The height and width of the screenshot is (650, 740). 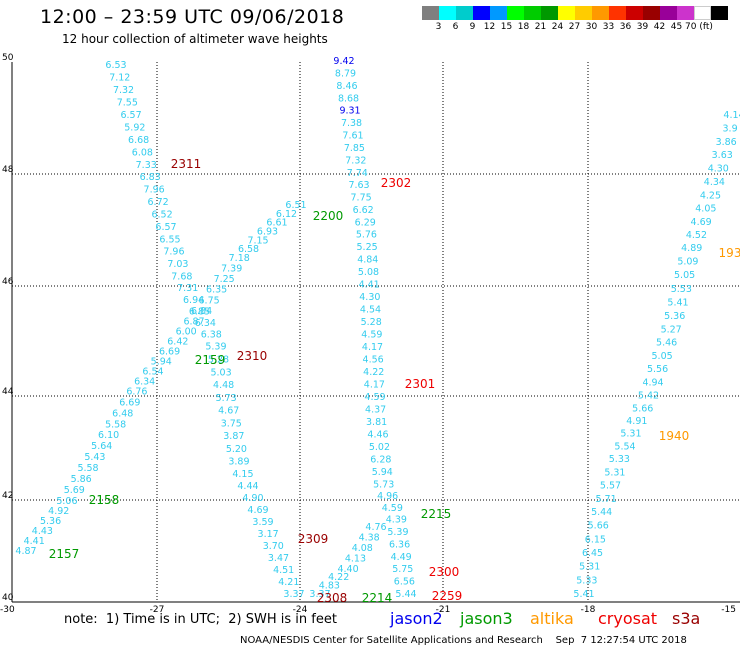 What do you see at coordinates (686, 618) in the screenshot?
I see `satellite-legend-s3a: s3a` at bounding box center [686, 618].